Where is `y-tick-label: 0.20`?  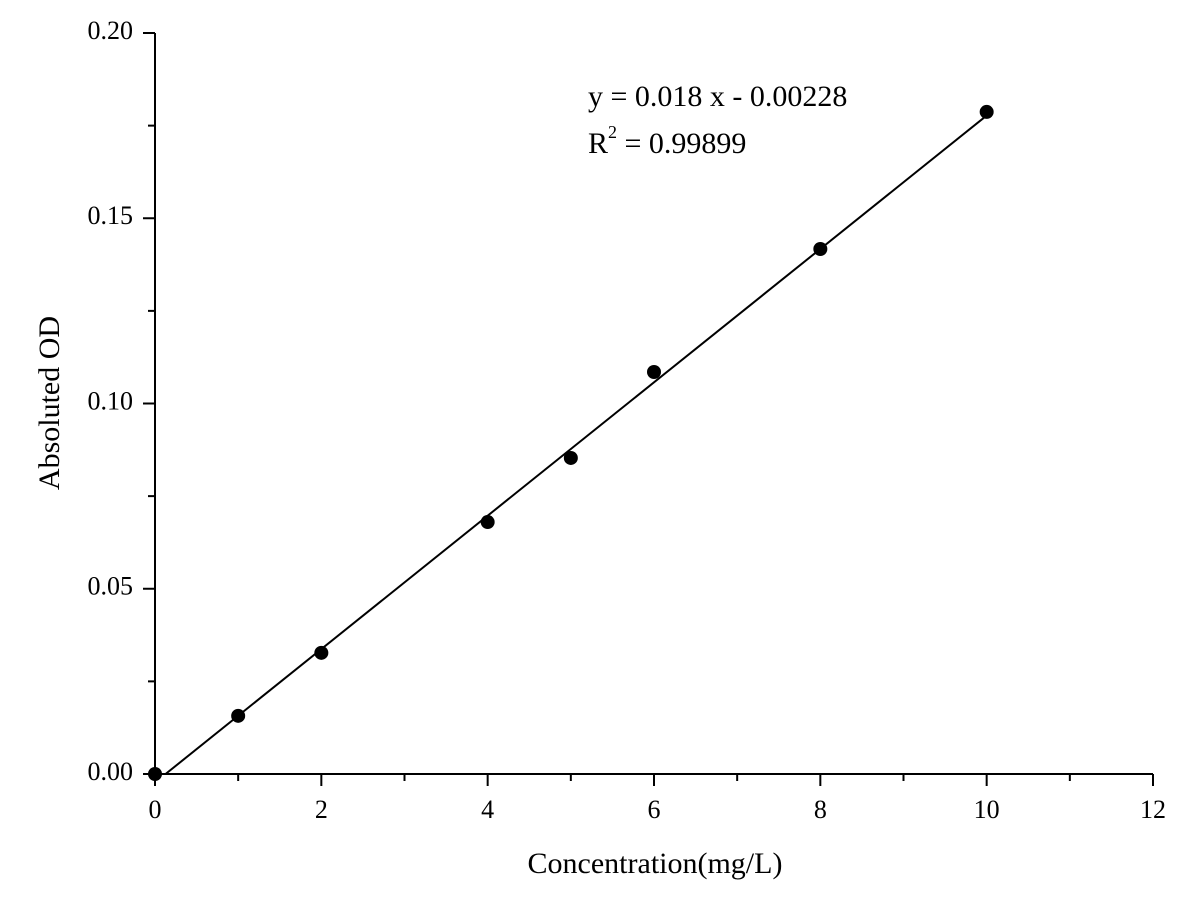 y-tick-label: 0.20 is located at coordinates (111, 30).